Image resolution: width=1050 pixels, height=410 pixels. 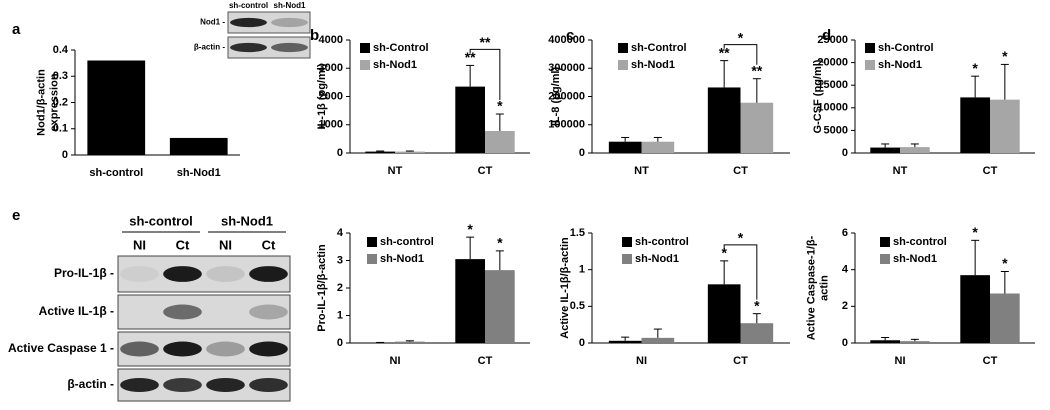 I want to click on y-tick-label: 1000, so click(x=331, y=125).